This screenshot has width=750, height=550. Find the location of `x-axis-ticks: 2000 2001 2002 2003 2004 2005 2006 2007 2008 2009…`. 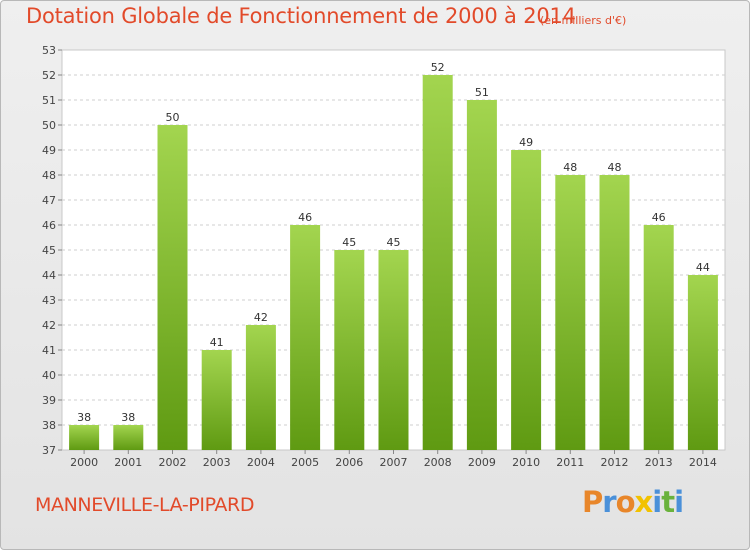

x-axis-ticks: 2000 2001 2002 2003 2004 2005 2006 2007 2008 2009… is located at coordinates (393, 459).